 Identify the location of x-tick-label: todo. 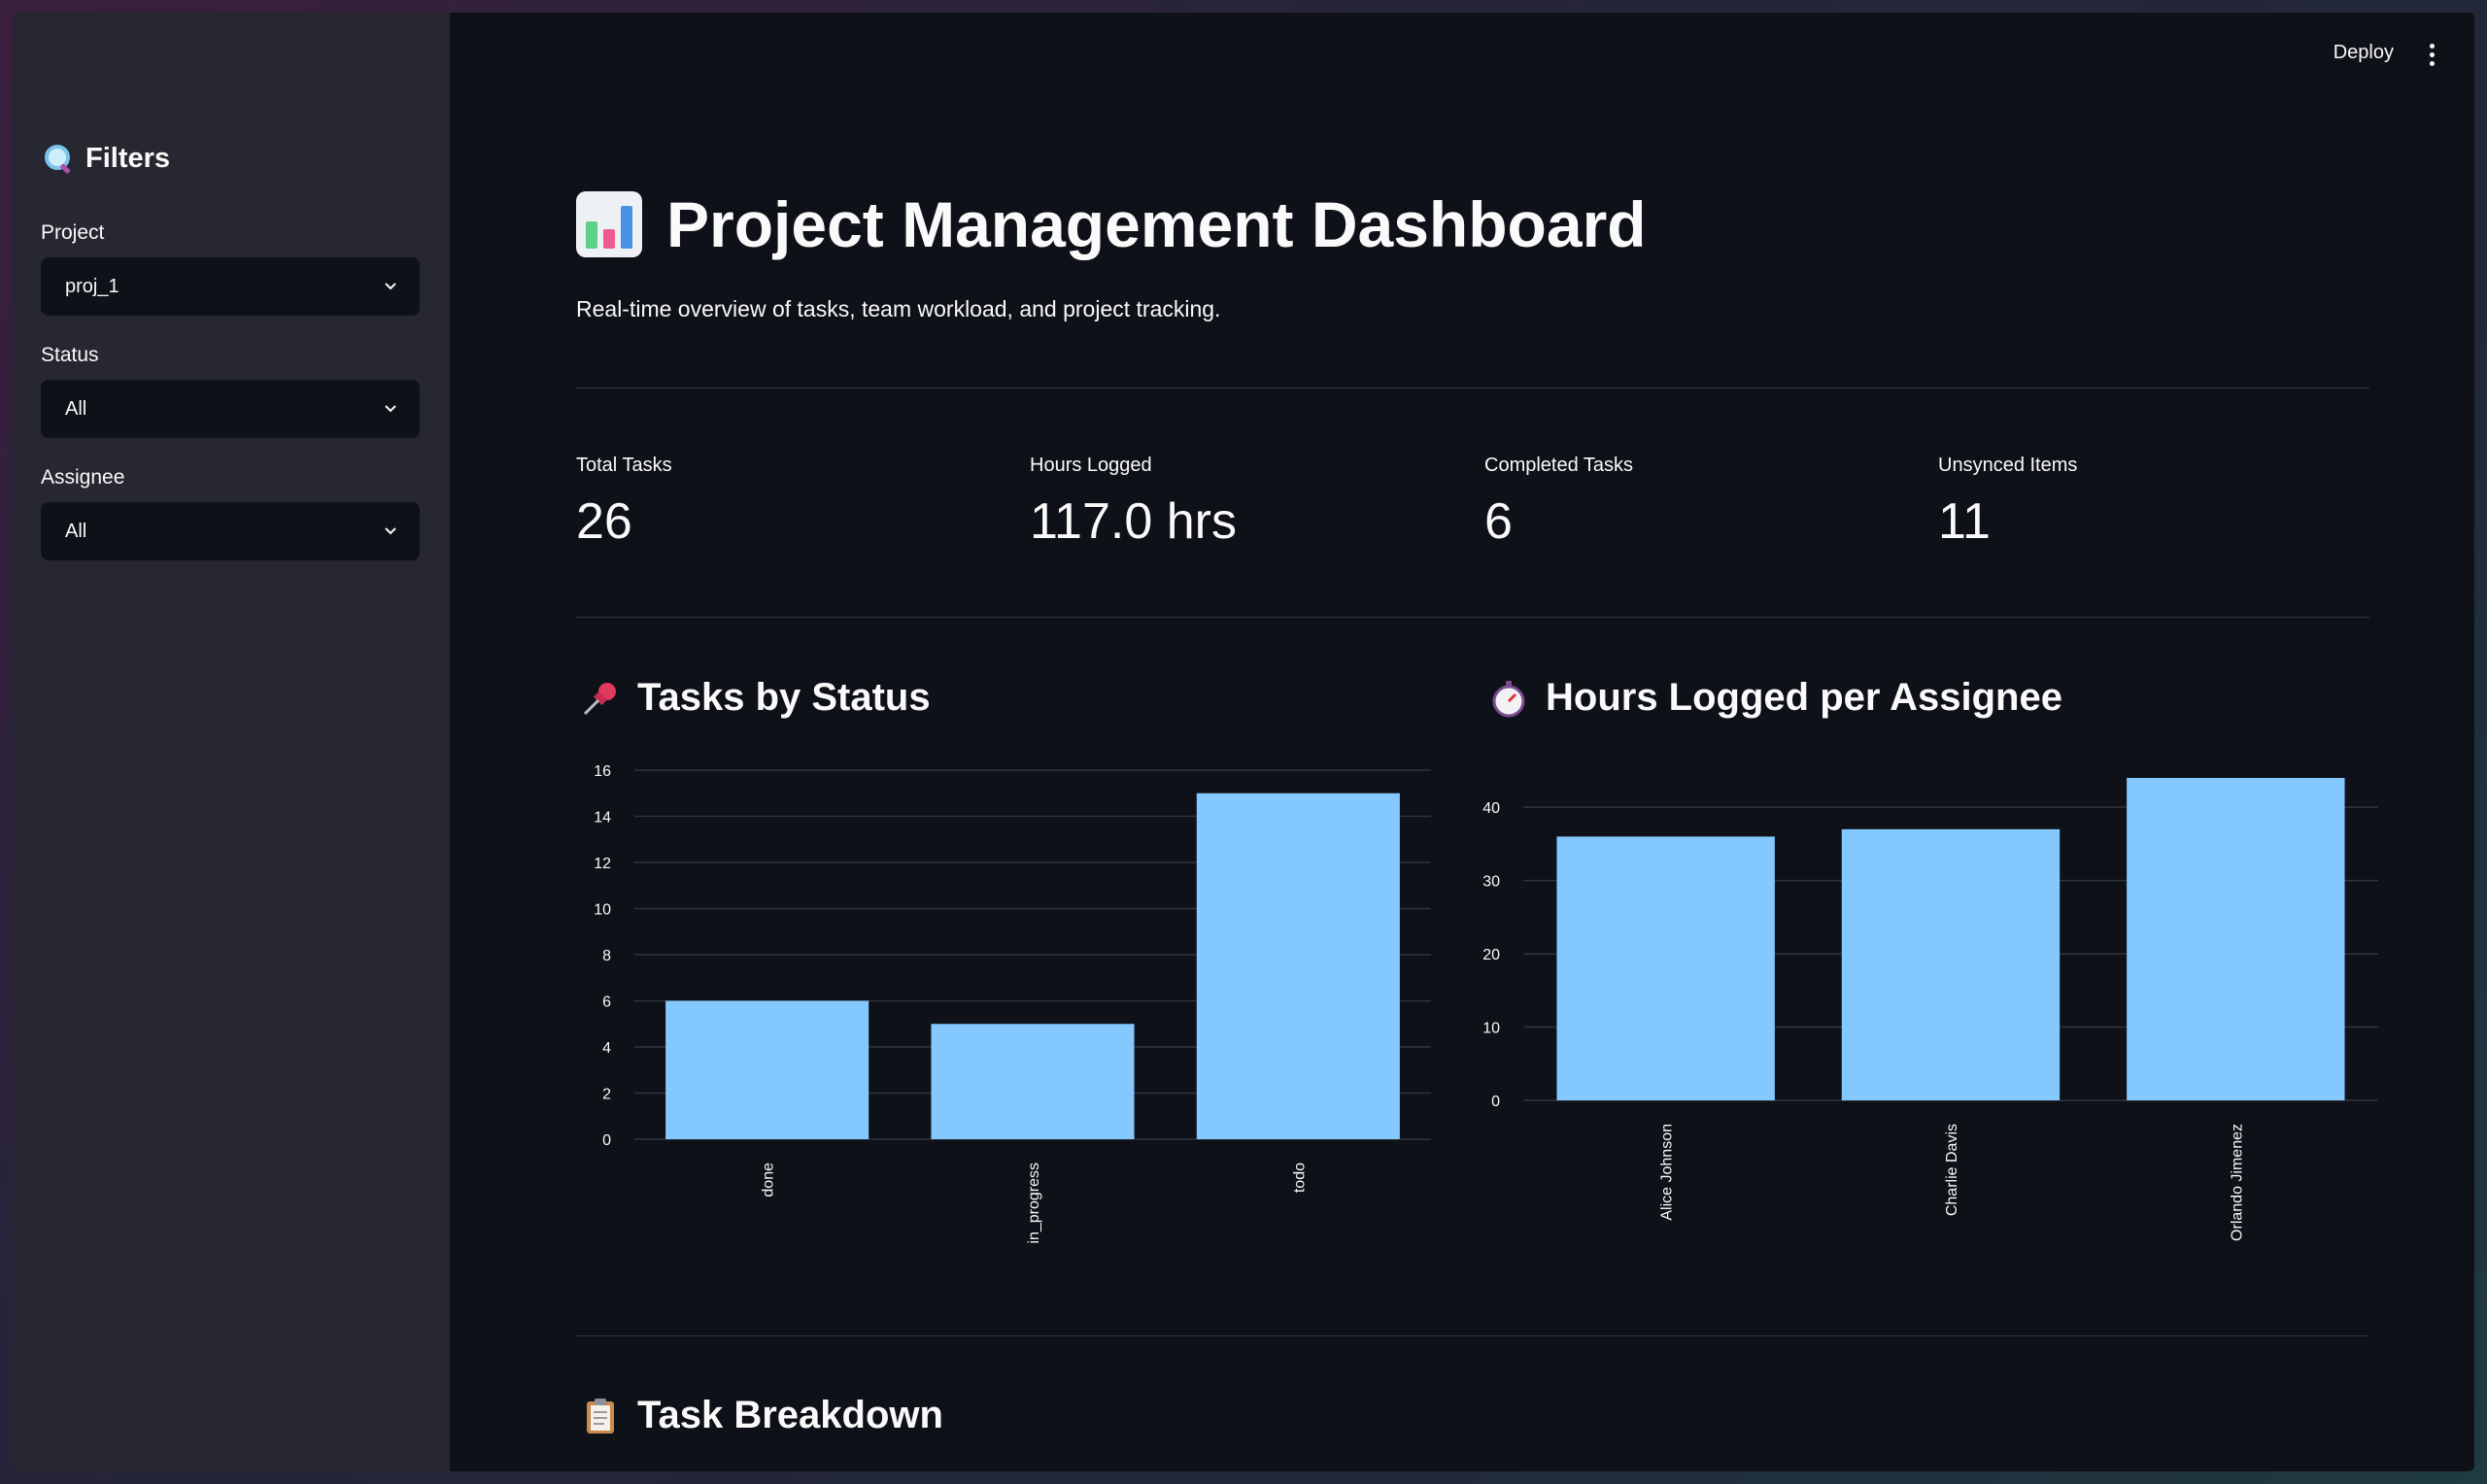
(1299, 1178).